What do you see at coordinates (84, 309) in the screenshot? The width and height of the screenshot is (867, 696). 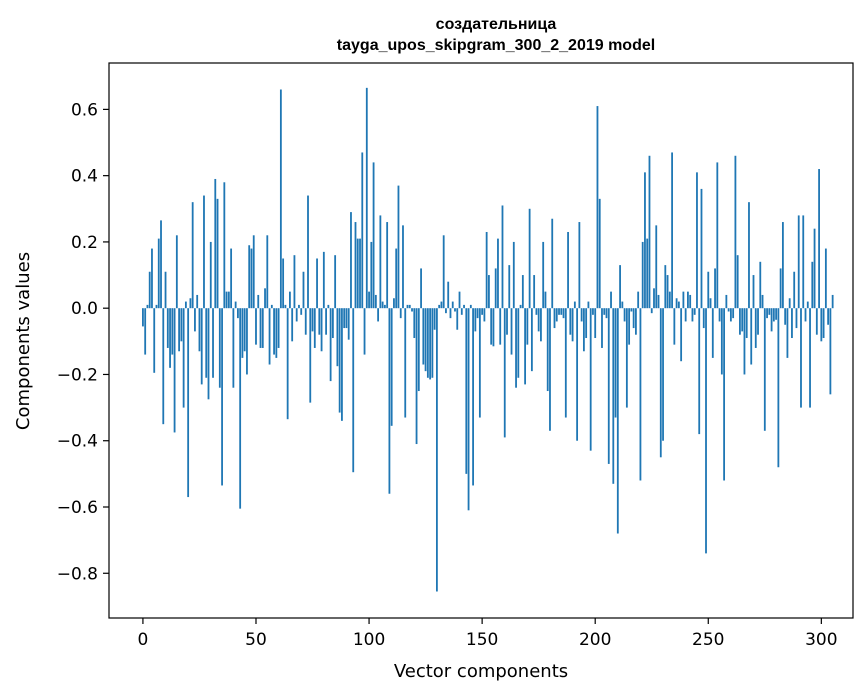 I see `y-tick-label: 0.0` at bounding box center [84, 309].